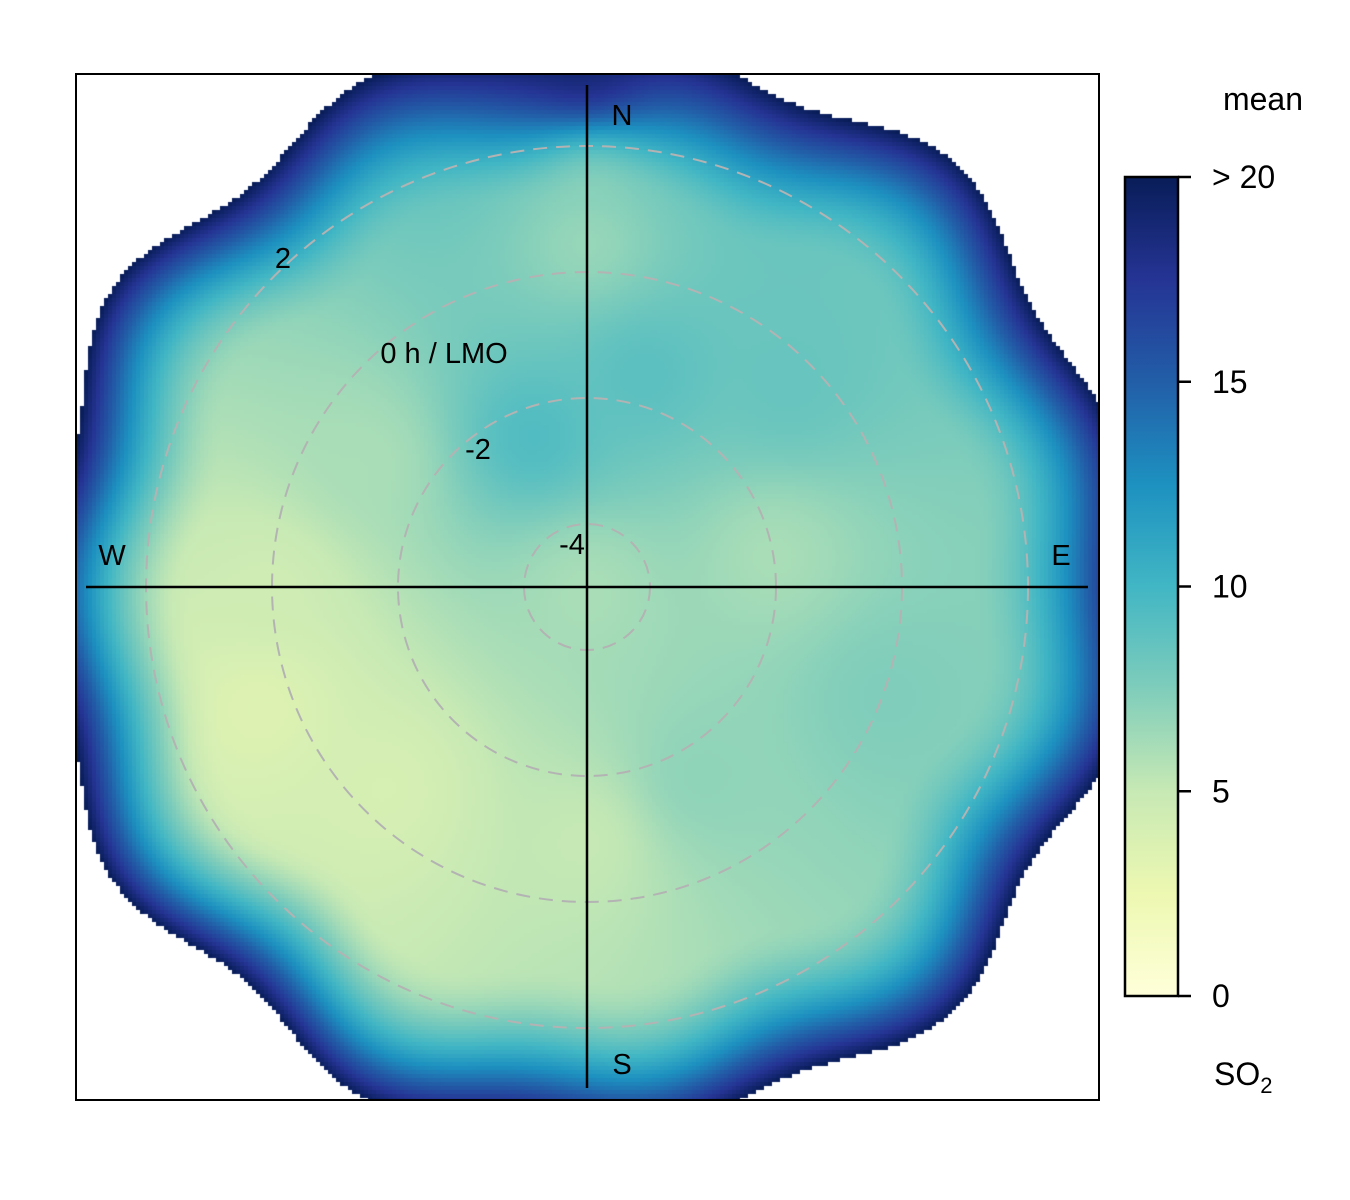 The height and width of the screenshot is (1200, 1350). I want to click on direction-label-north: N, so click(622, 116).